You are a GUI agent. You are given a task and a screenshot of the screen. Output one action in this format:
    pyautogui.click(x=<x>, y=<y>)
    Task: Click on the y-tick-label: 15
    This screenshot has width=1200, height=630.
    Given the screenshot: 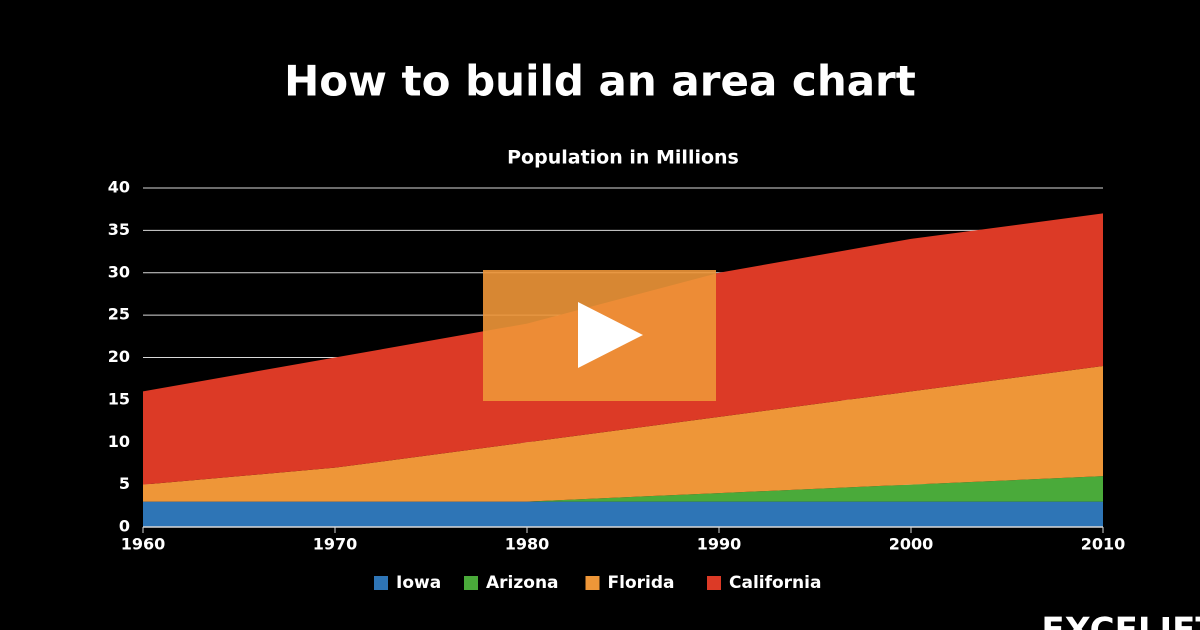 What is the action you would take?
    pyautogui.click(x=119, y=398)
    